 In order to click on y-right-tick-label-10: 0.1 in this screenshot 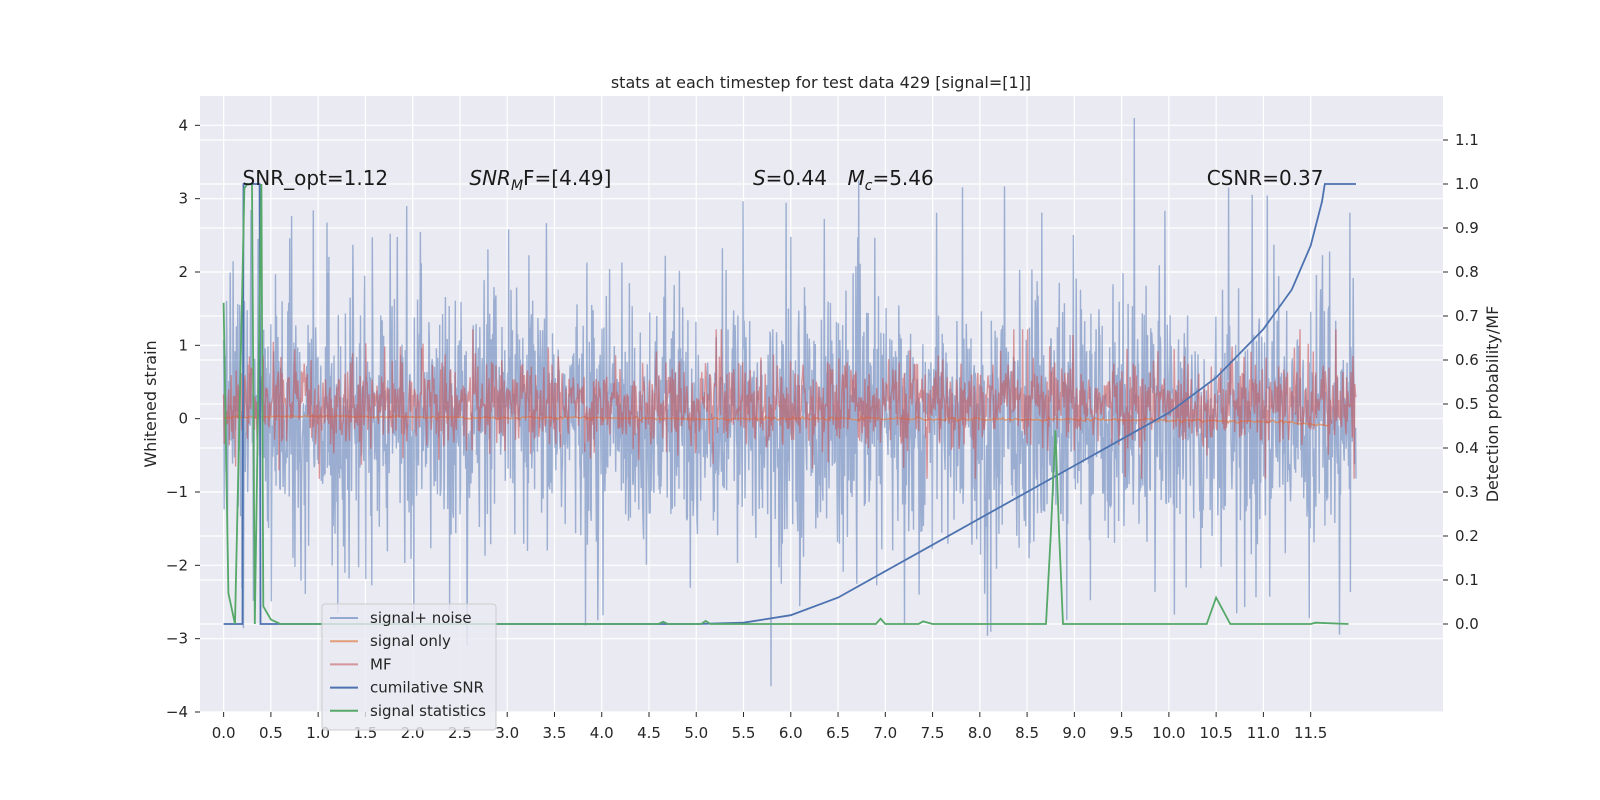, I will do `click(1467, 580)`.